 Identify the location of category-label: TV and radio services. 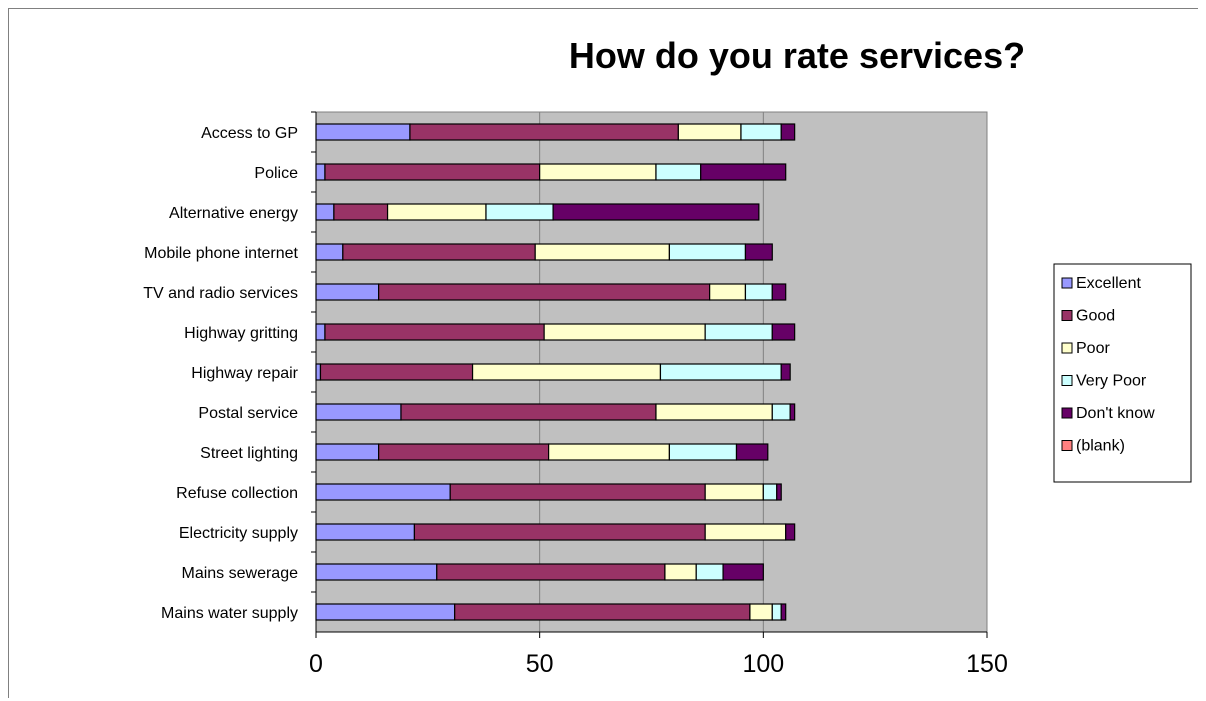
(220, 293).